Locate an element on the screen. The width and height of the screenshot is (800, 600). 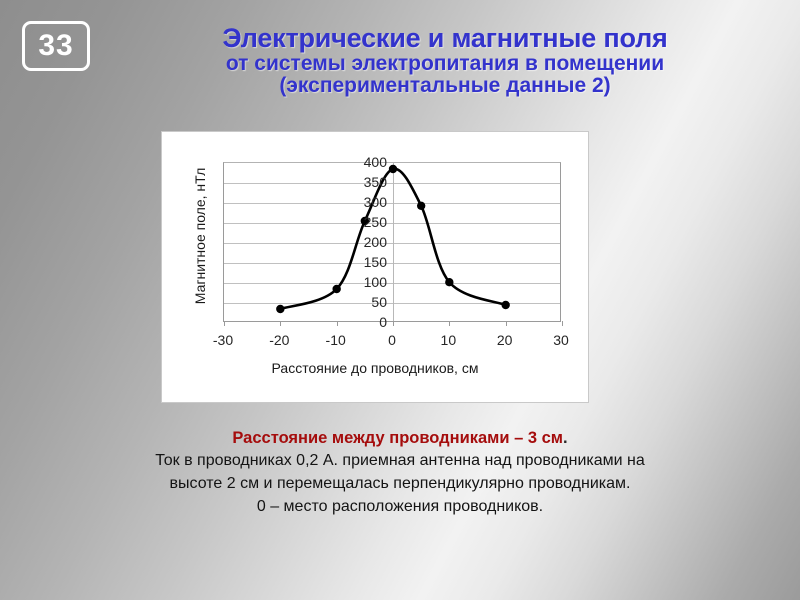
y-tick-label: 100 is located at coordinates (375, 282).